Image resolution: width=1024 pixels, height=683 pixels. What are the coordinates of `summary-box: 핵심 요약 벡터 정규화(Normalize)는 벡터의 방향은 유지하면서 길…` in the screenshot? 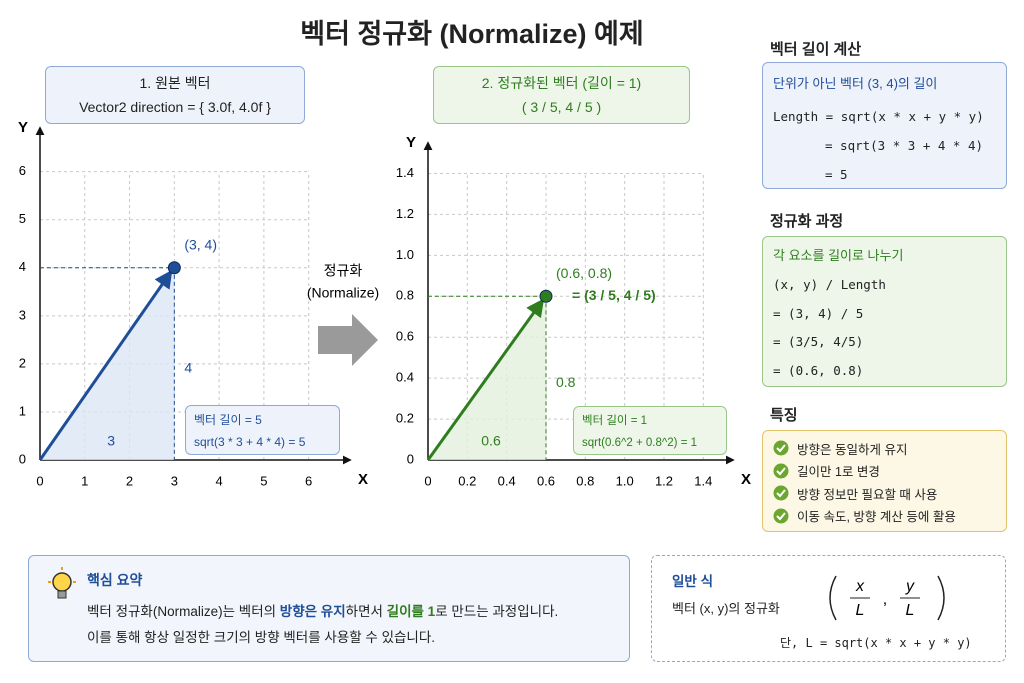 It's located at (329, 608).